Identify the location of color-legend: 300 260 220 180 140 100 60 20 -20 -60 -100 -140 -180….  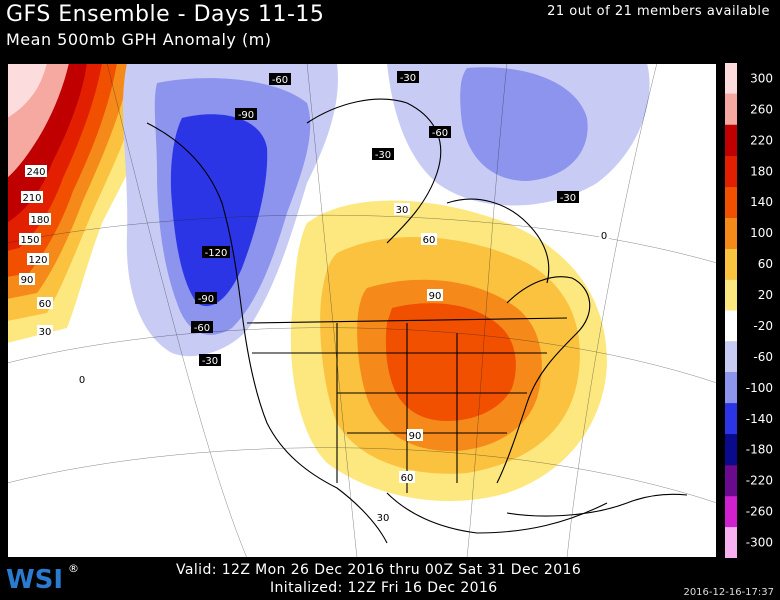
(749, 310).